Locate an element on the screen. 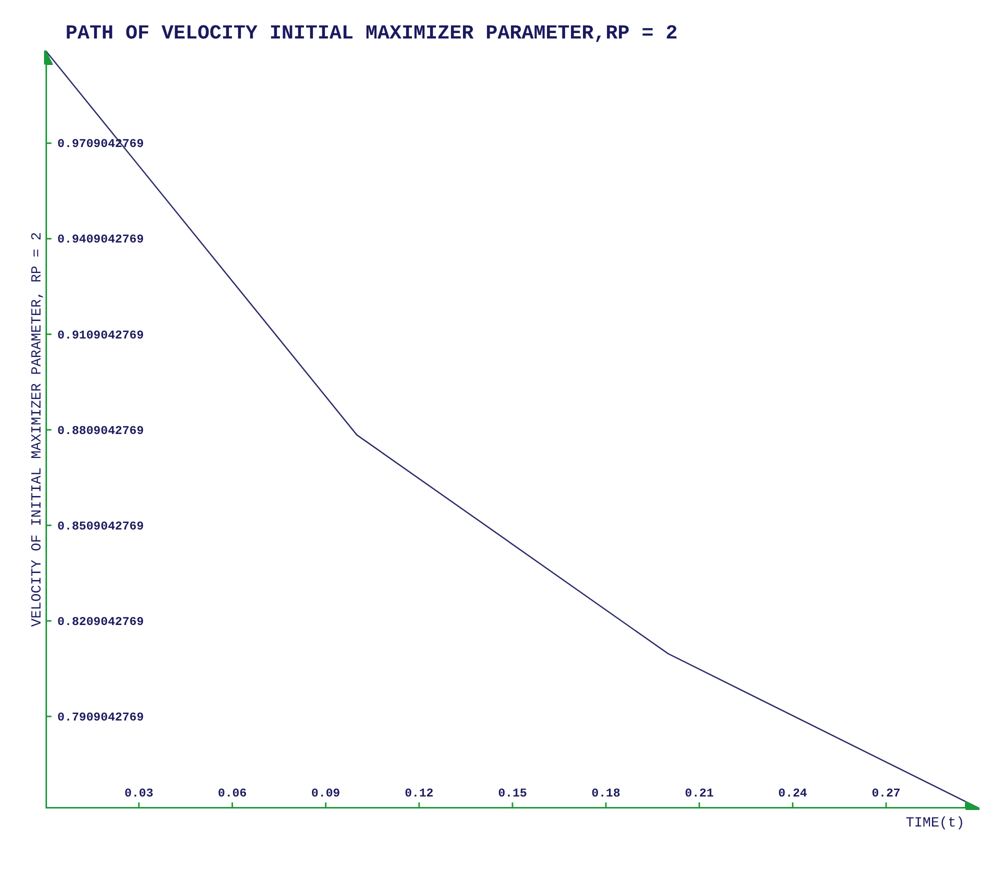 The height and width of the screenshot is (873, 989). y-tick-label: 0.8809042769 is located at coordinates (100, 431).